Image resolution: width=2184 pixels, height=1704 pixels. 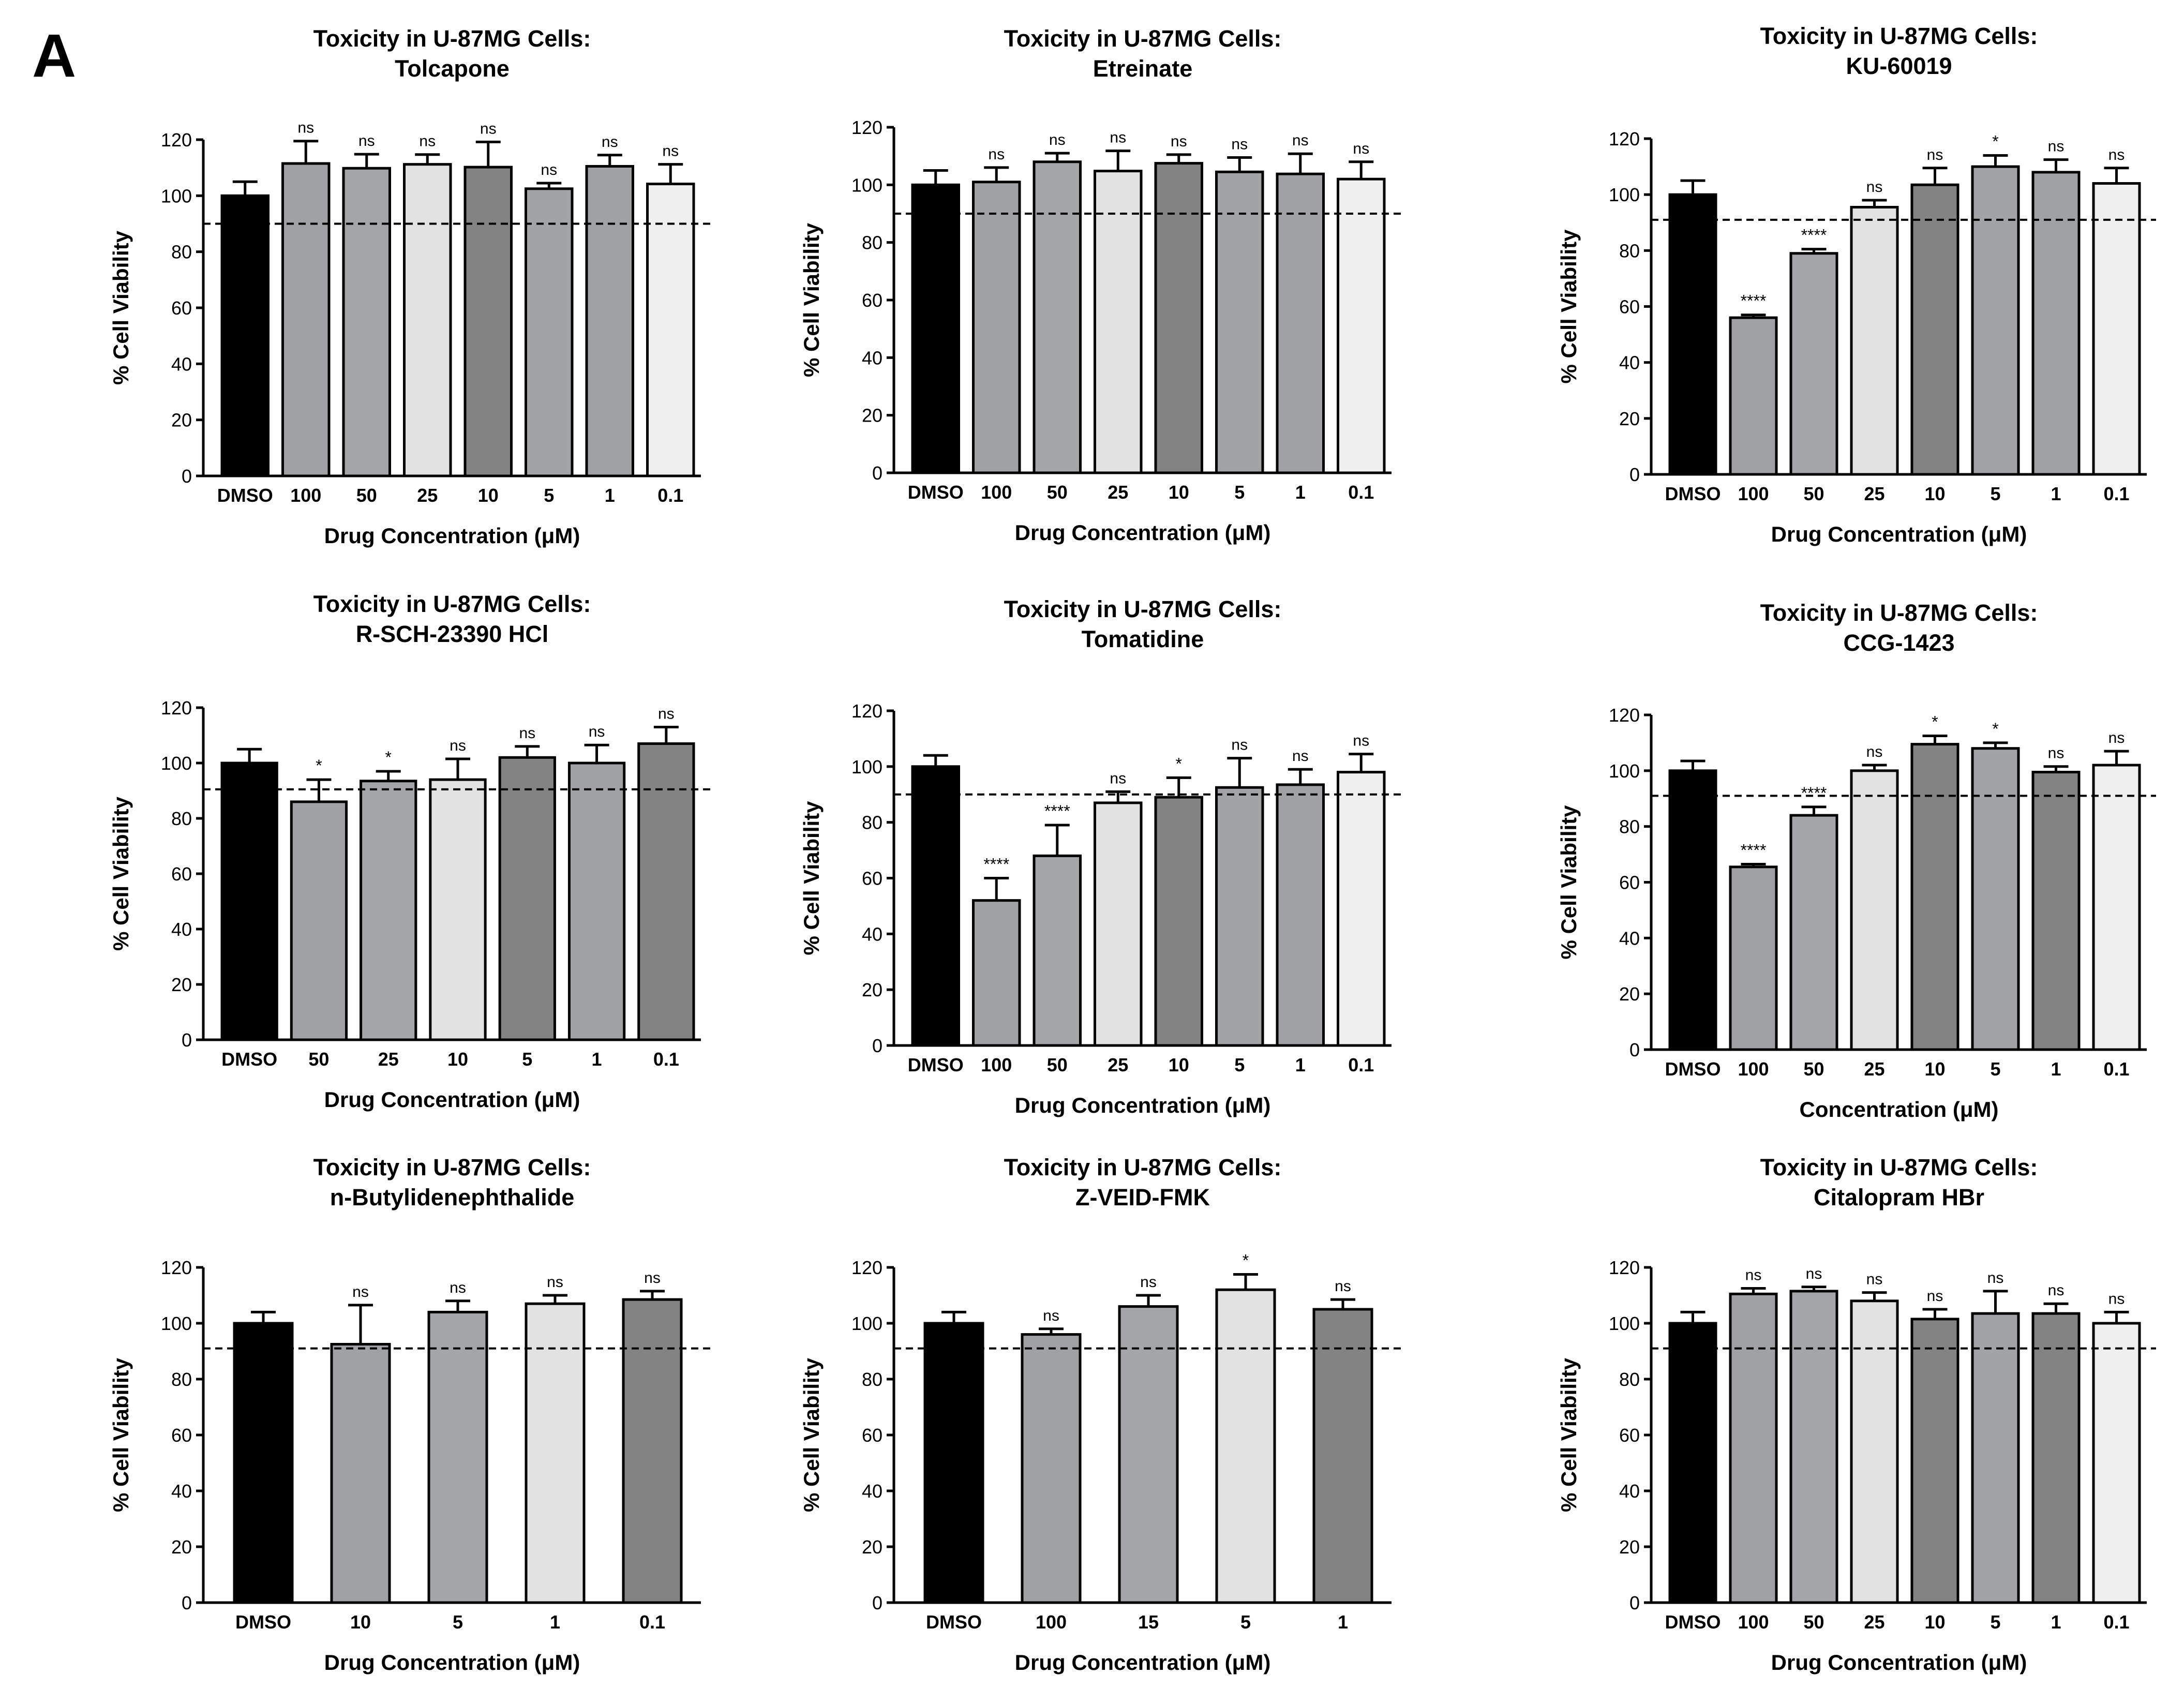 What do you see at coordinates (452, 634) in the screenshot?
I see `chart-title-line2: R-SCH-23390 HCl` at bounding box center [452, 634].